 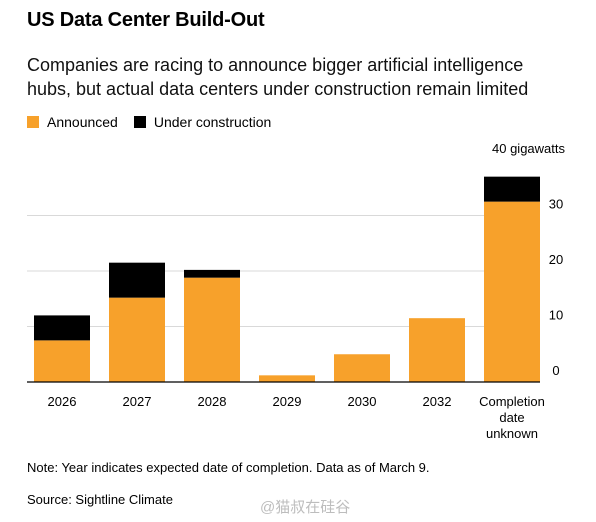 What do you see at coordinates (512, 401) in the screenshot?
I see `x-tick-label-6-line-0: Completion` at bounding box center [512, 401].